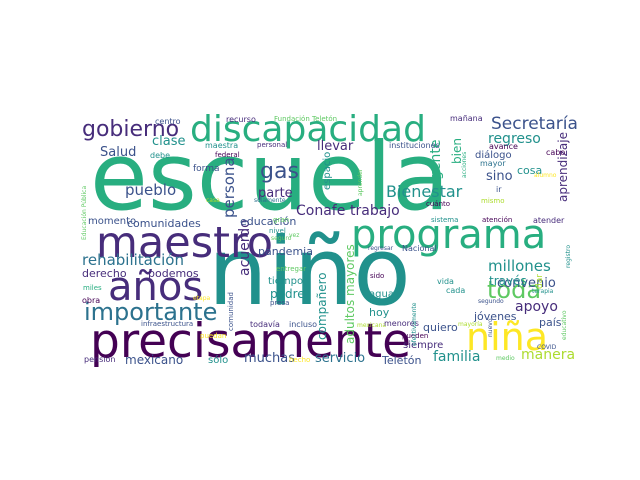  Describe the element at coordinates (168, 121) in the screenshot. I see `word: centro` at that location.